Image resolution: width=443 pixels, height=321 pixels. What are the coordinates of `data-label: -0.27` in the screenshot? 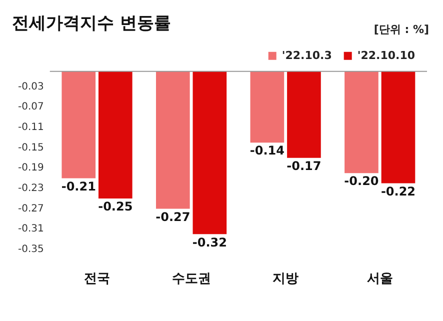 It's located at (173, 217).